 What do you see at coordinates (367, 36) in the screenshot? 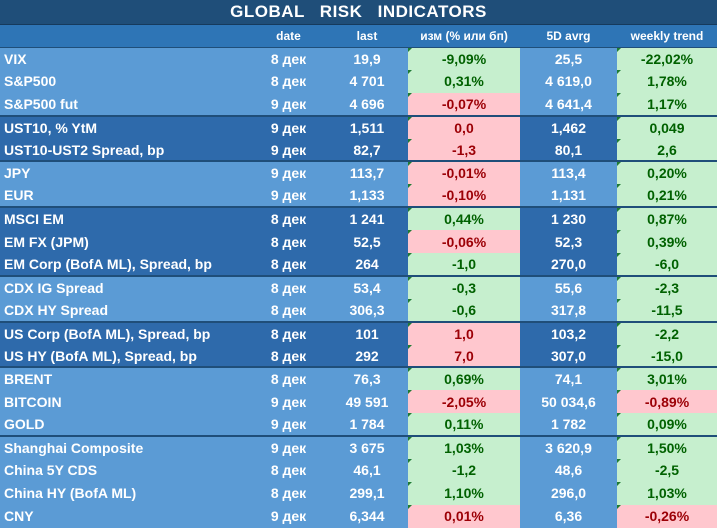
I see `header-last: last` at bounding box center [367, 36].